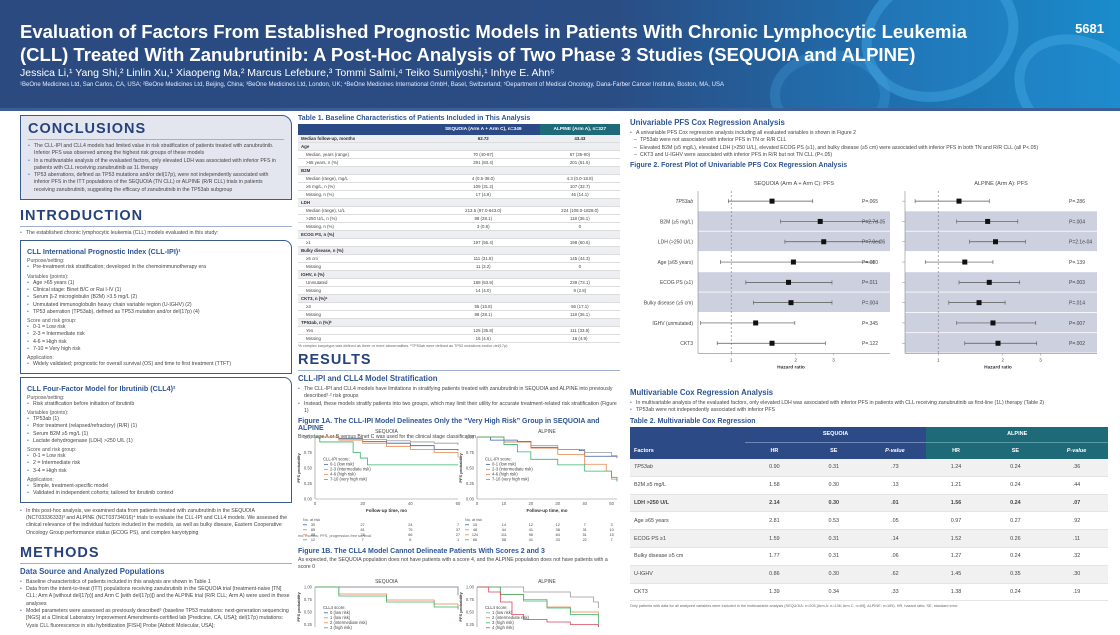  I want to click on at-risk-count: 15, so click(611, 535).